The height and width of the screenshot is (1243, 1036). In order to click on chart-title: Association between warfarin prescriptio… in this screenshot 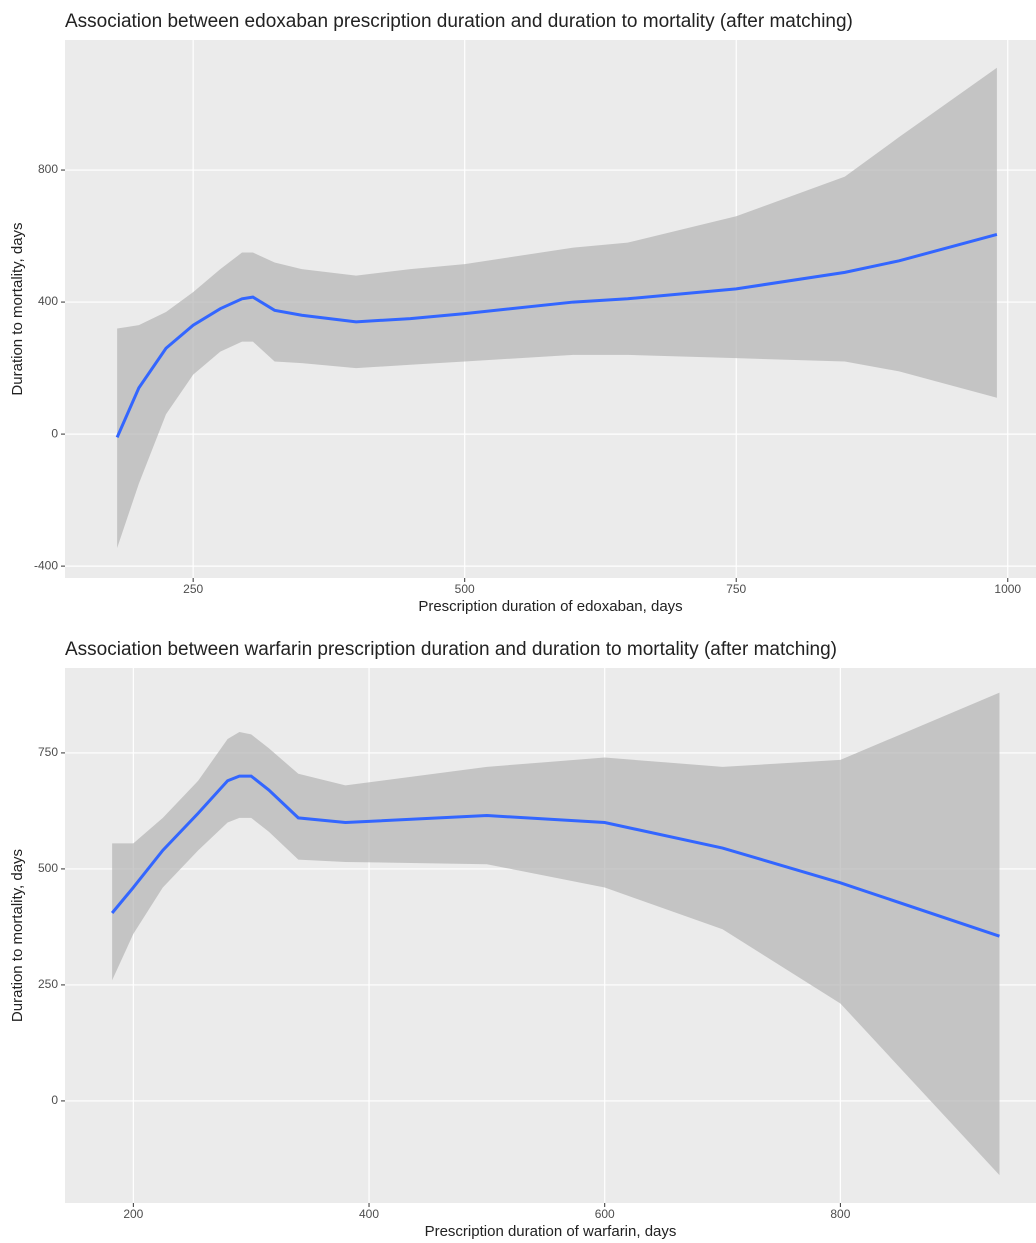, I will do `click(451, 649)`.